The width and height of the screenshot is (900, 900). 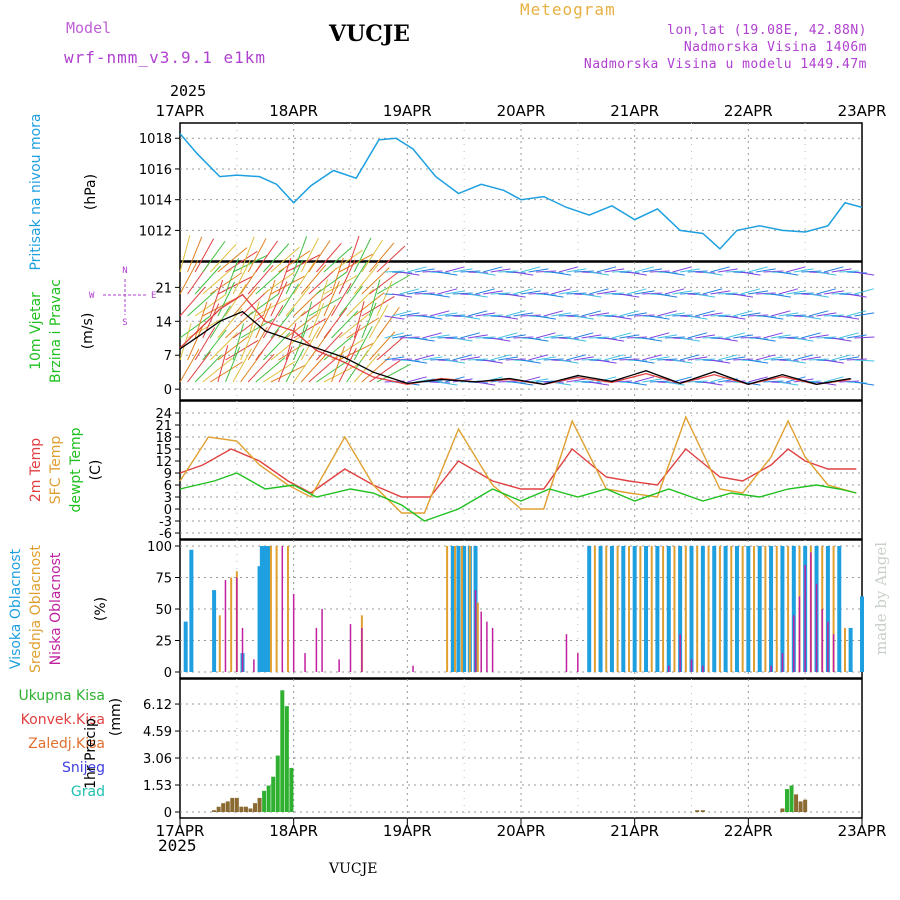 I want to click on y-tick-label: 21, so click(x=163, y=288).